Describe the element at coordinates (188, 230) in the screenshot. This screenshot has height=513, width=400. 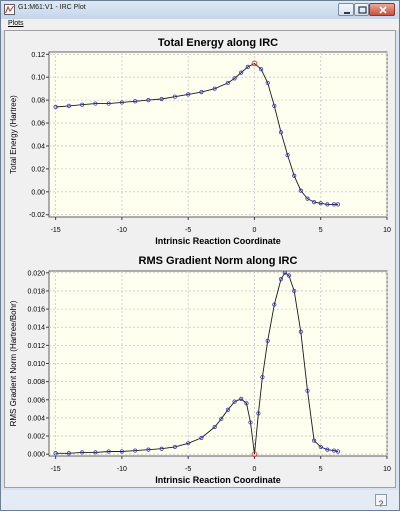
I see `x-tick-label: -5` at that location.